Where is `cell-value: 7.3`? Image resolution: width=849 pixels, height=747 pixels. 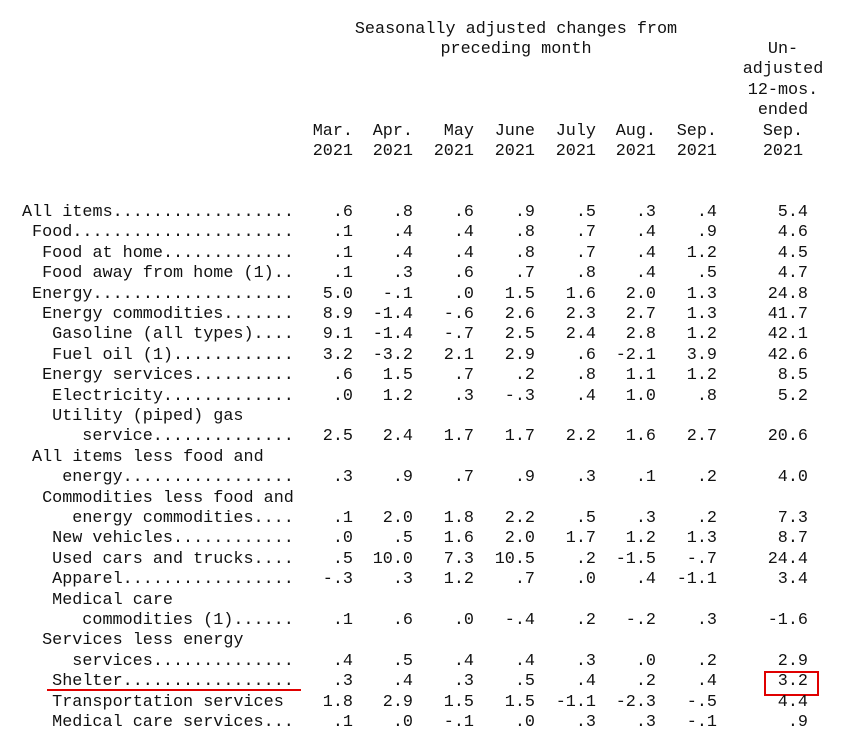 cell-value: 7.3 is located at coordinates (458, 559).